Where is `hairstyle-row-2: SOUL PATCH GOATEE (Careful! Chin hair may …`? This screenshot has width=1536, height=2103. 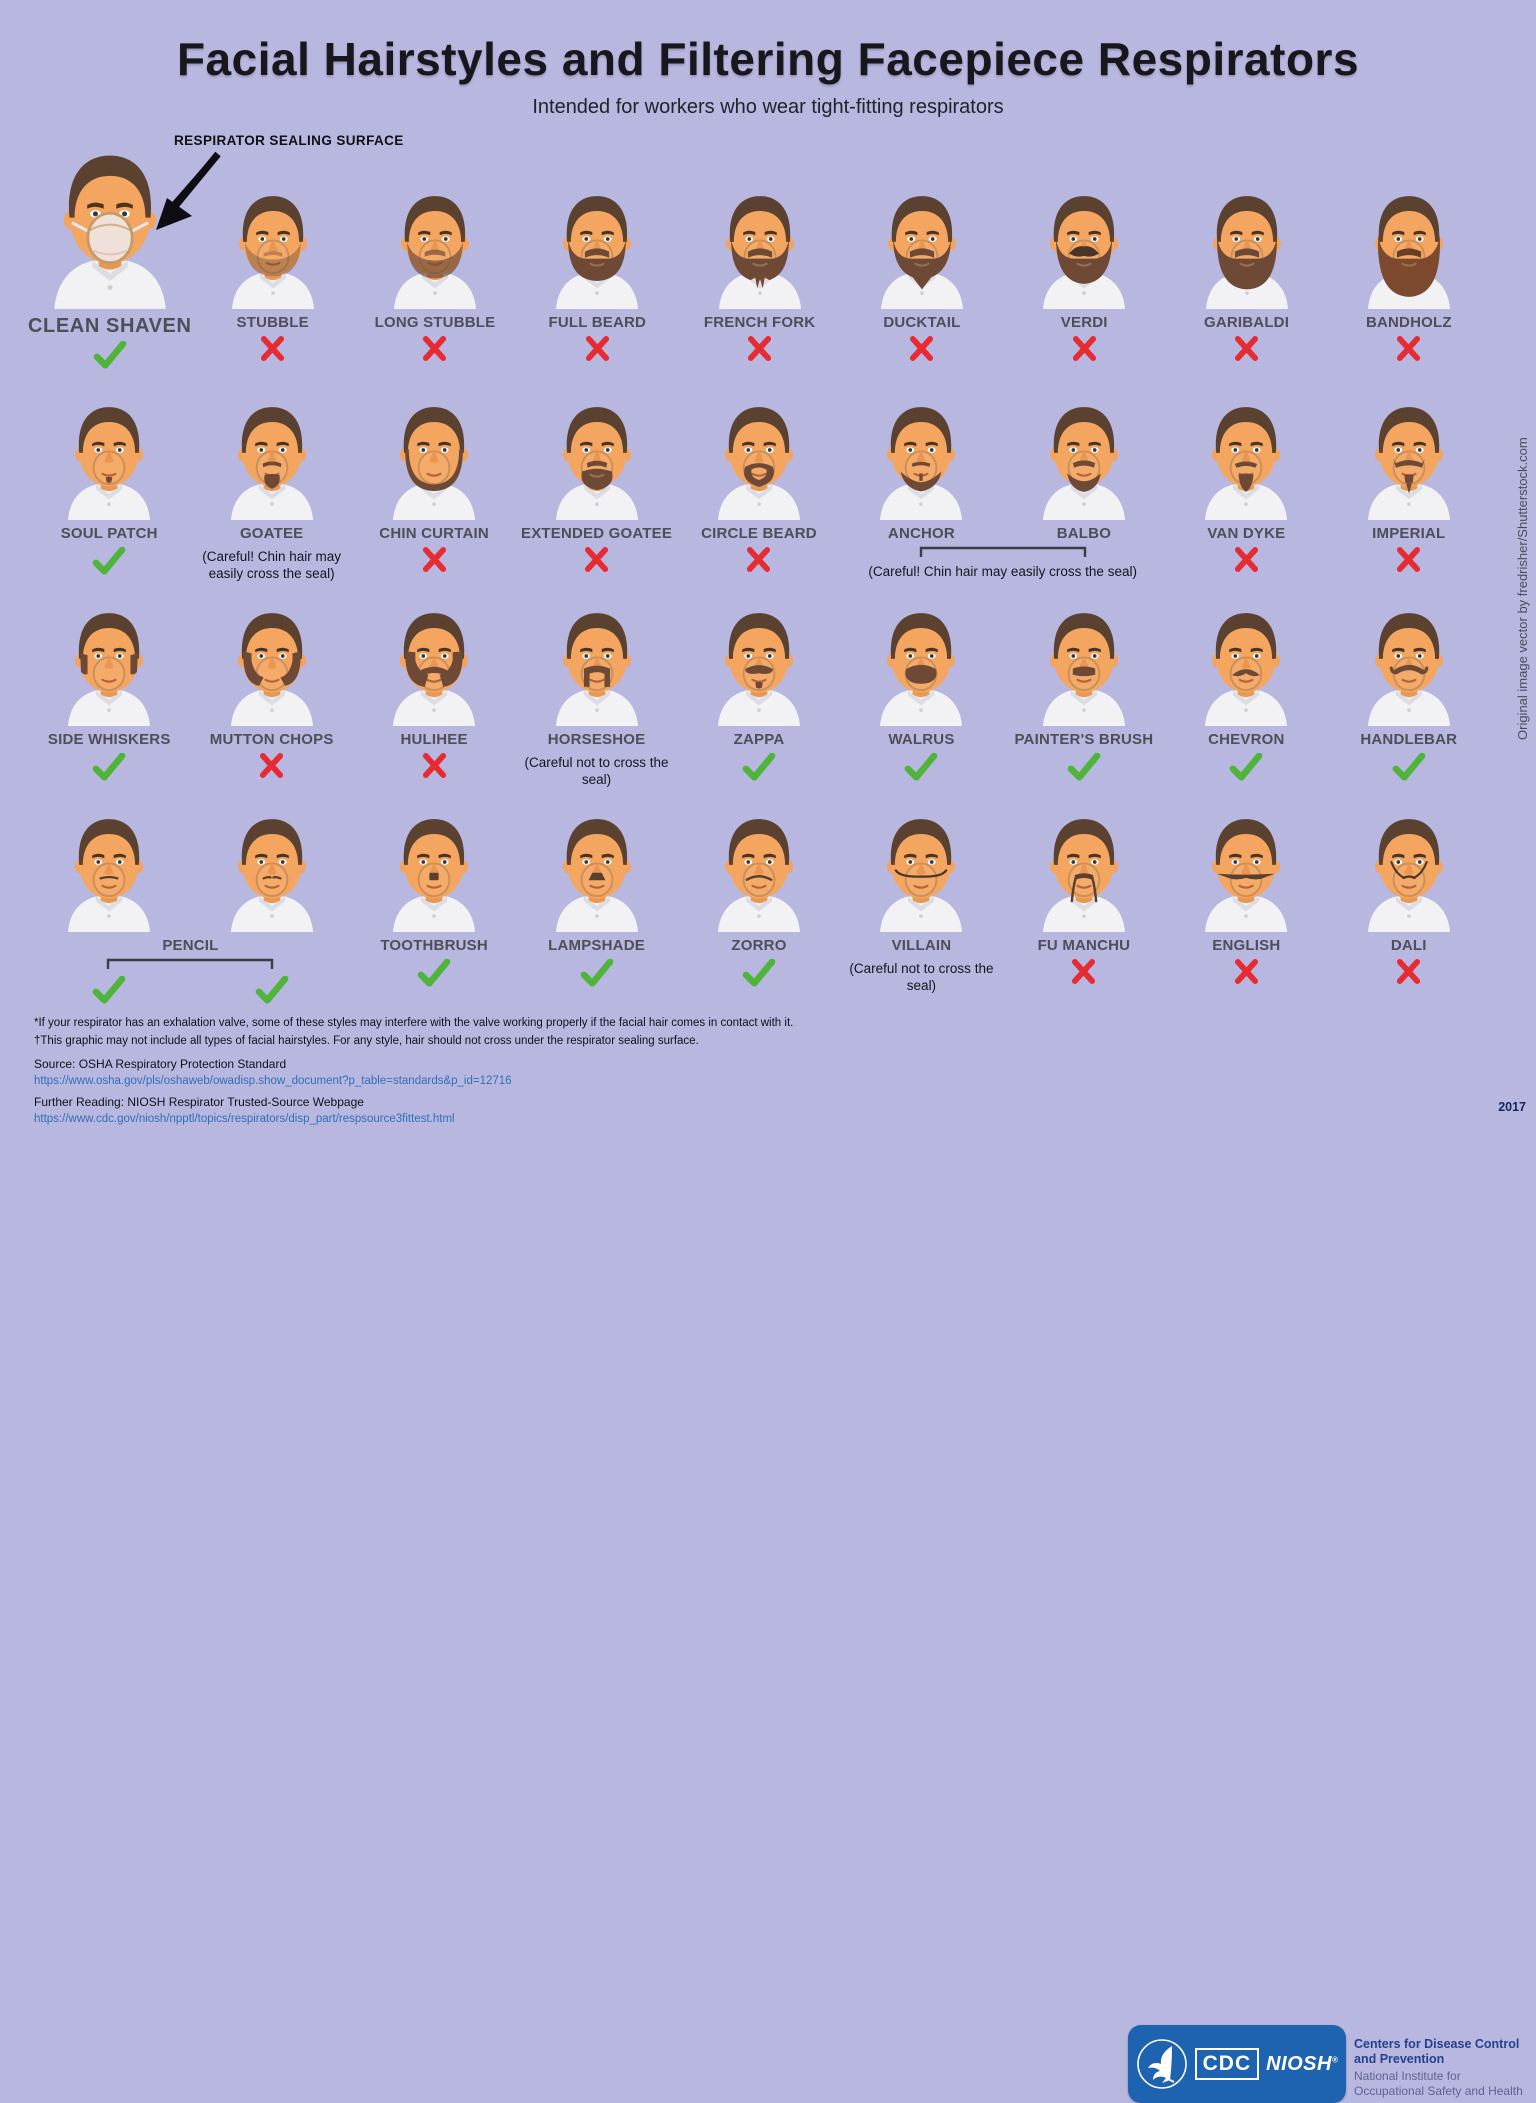
hairstyle-row-2: SOUL PATCH GOATEE (Careful! Chin hair may … is located at coordinates (768, 483).